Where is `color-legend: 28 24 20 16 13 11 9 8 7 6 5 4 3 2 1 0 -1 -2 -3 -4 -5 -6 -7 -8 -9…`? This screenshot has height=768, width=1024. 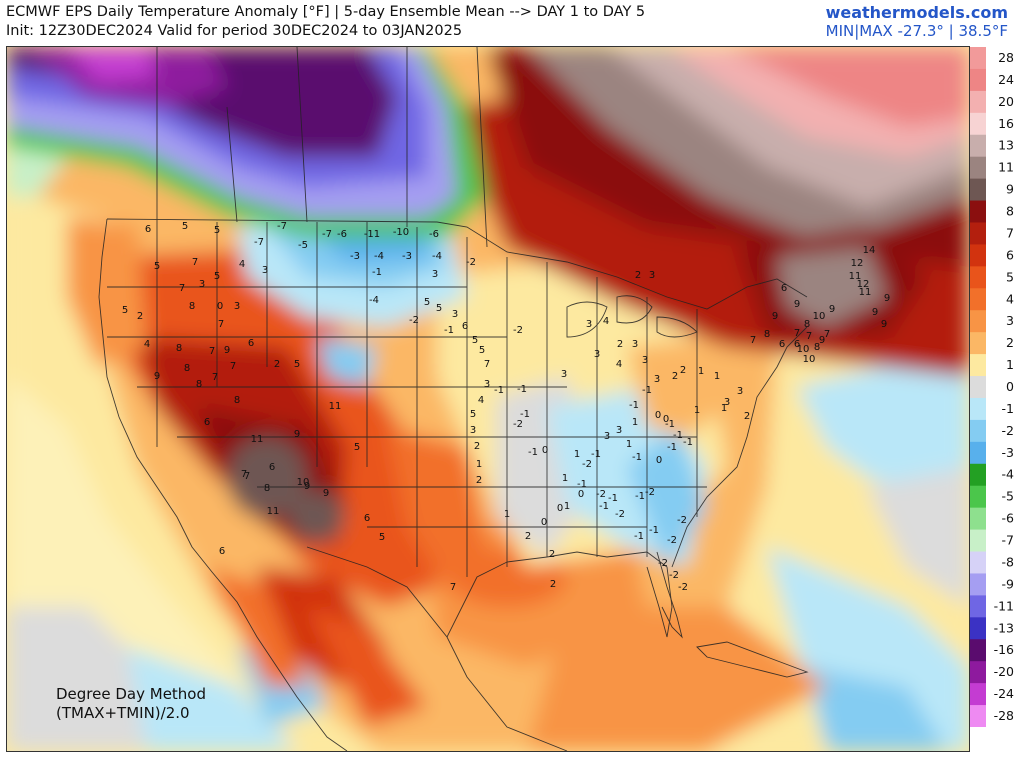
color-legend: 28 24 20 16 13 11 9 8 7 6 5 4 3 2 1 0 -1 -2 -3 -4 -5 -6 -7 -8 -9… is located at coordinates (996, 387).